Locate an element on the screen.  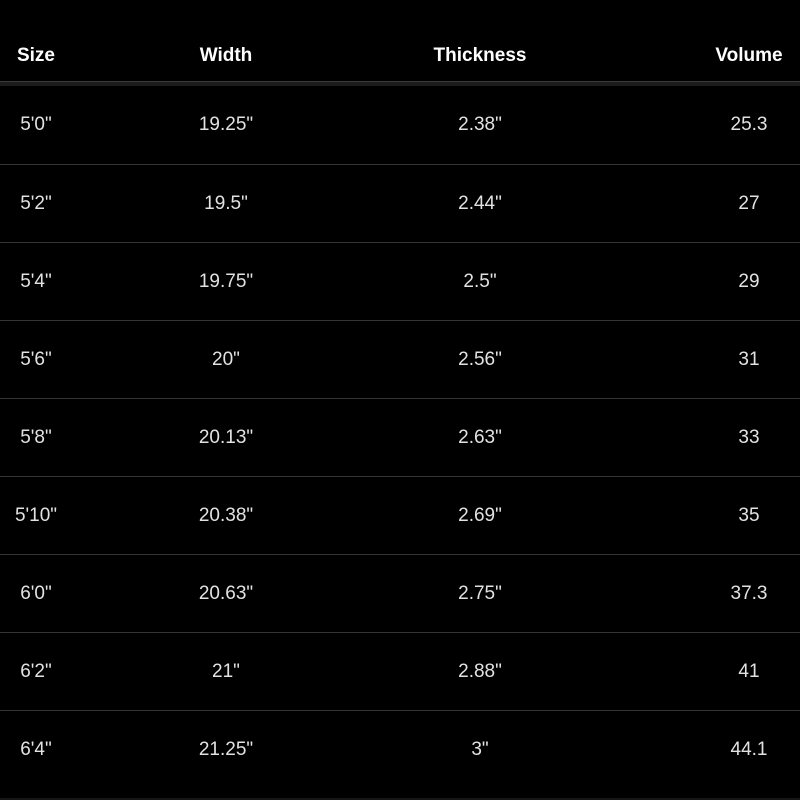
cell-volume: 25.3 is located at coordinates (749, 125).